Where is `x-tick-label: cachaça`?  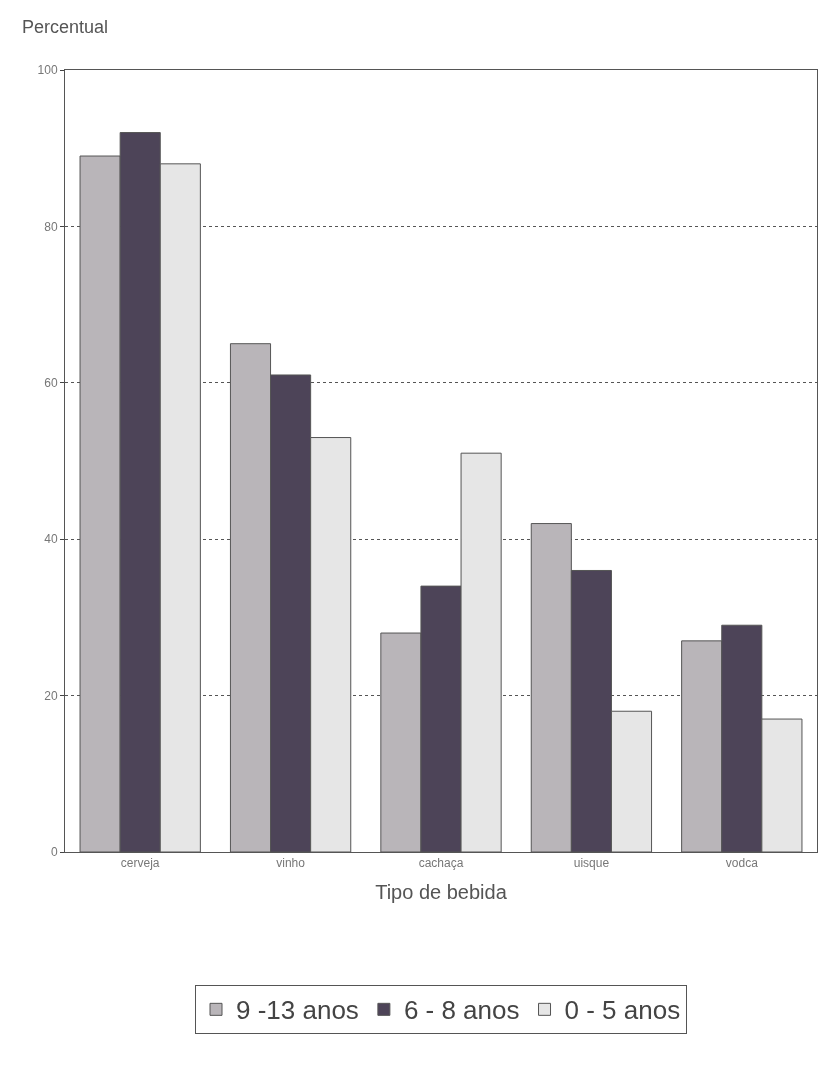
x-tick-label: cachaça is located at coordinates (441, 863).